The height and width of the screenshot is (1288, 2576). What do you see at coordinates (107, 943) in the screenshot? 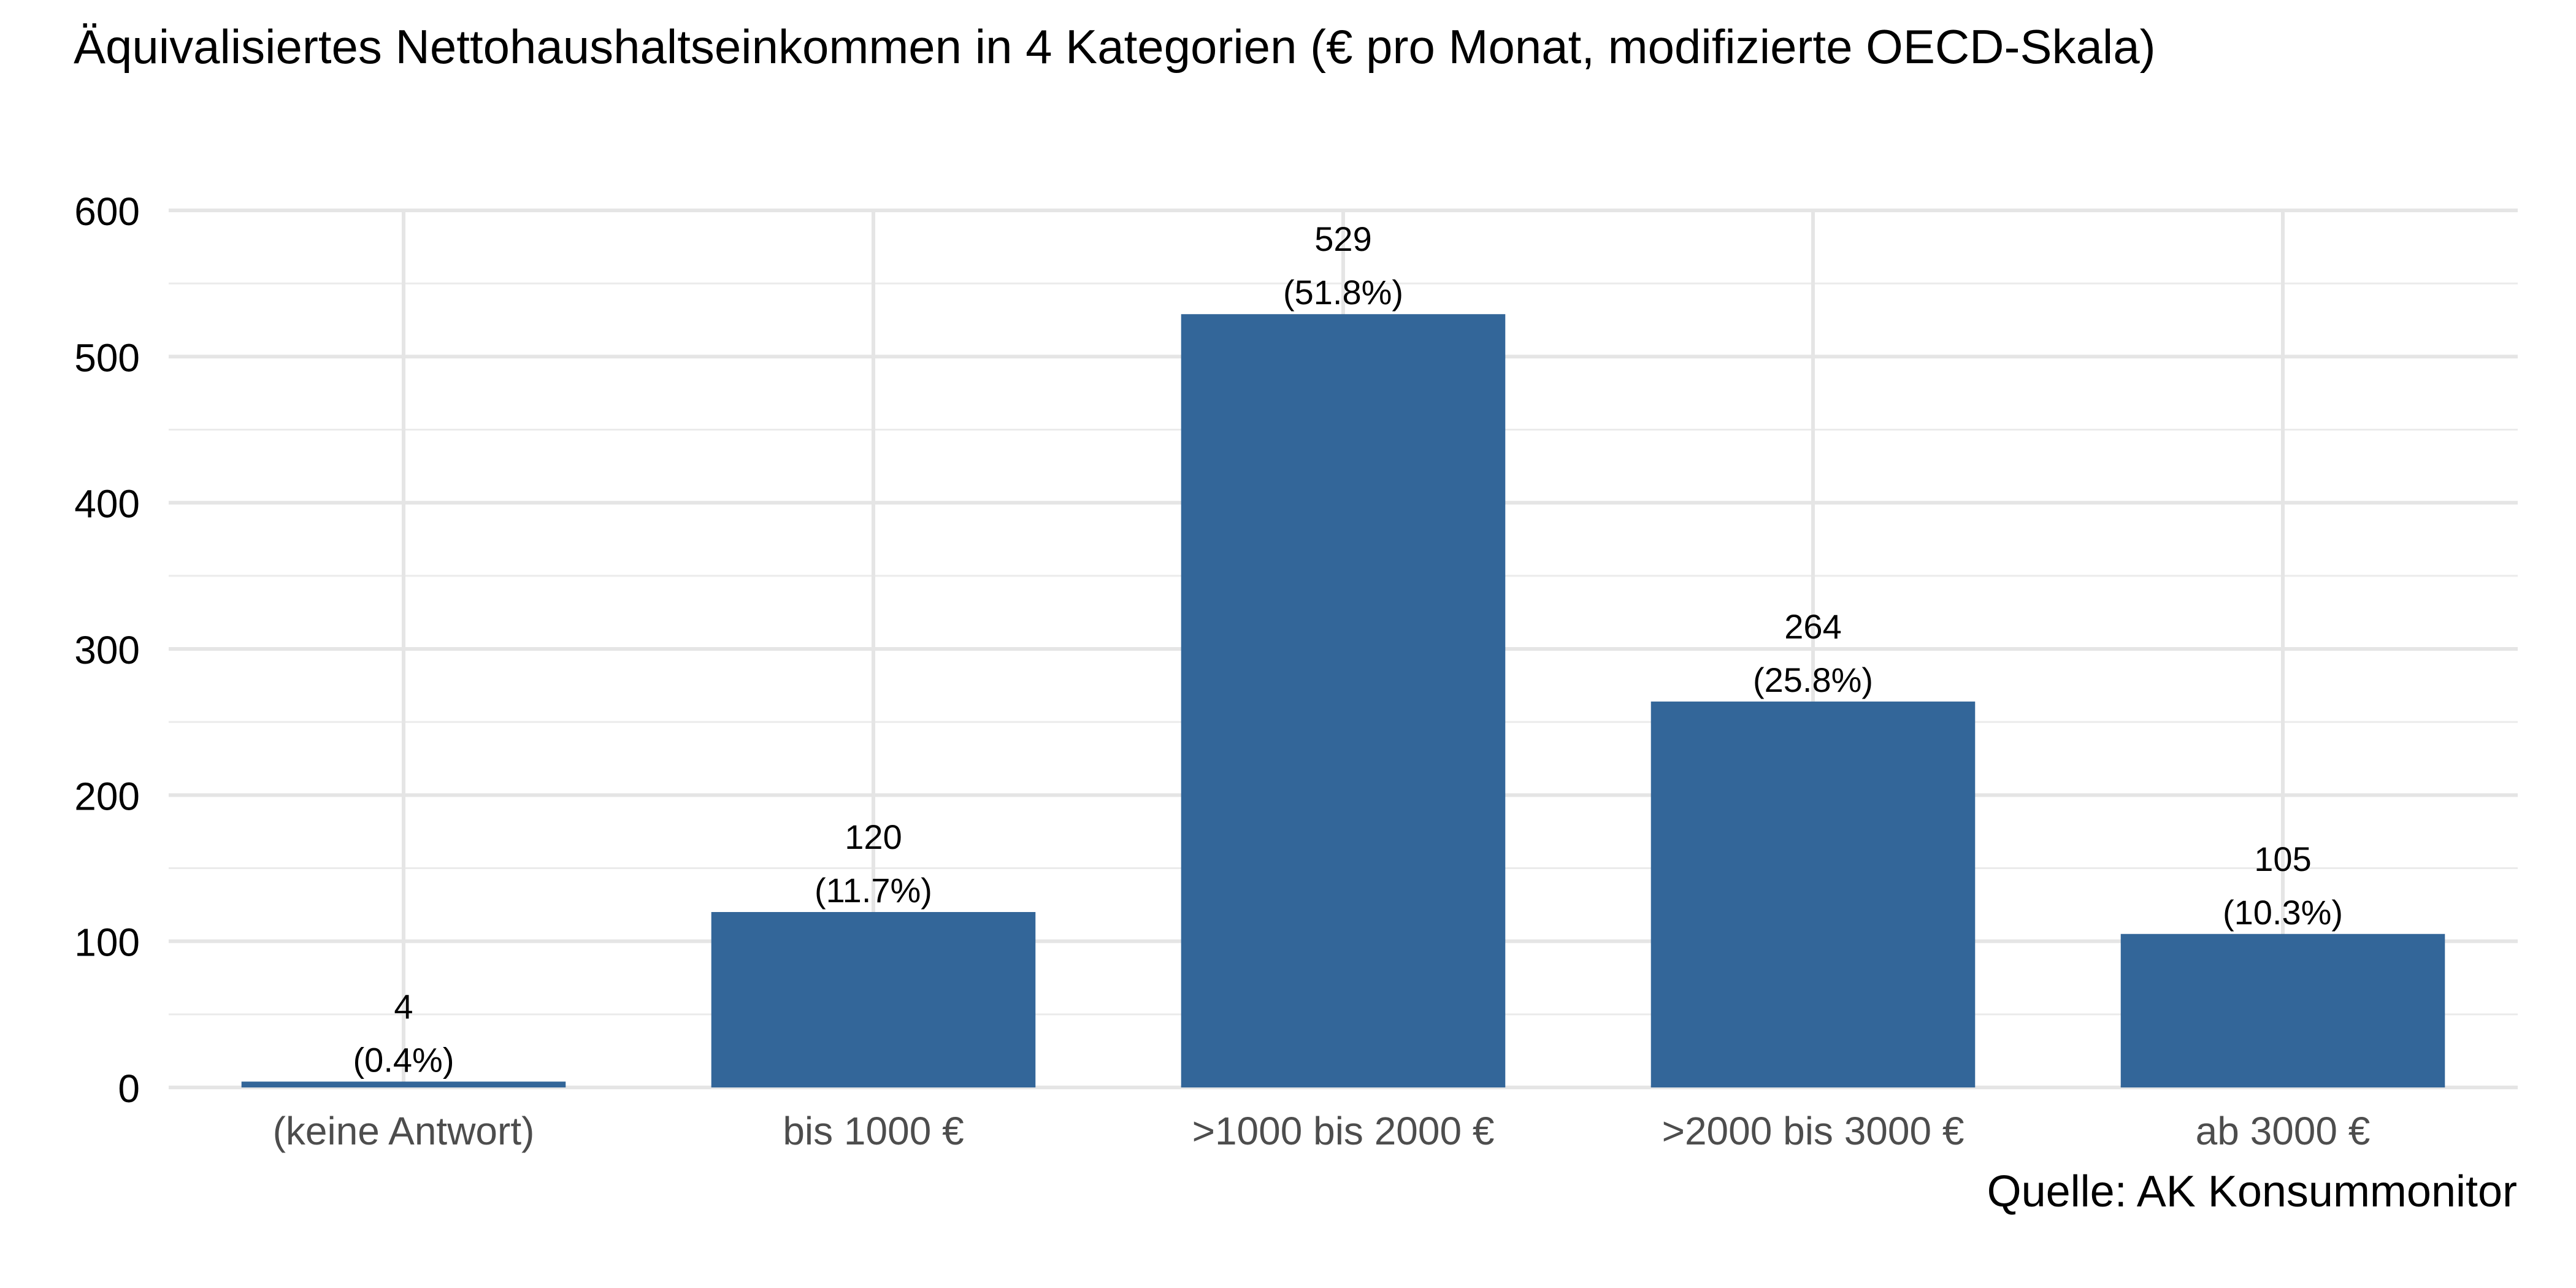
I see `y-tick-label: 100` at bounding box center [107, 943].